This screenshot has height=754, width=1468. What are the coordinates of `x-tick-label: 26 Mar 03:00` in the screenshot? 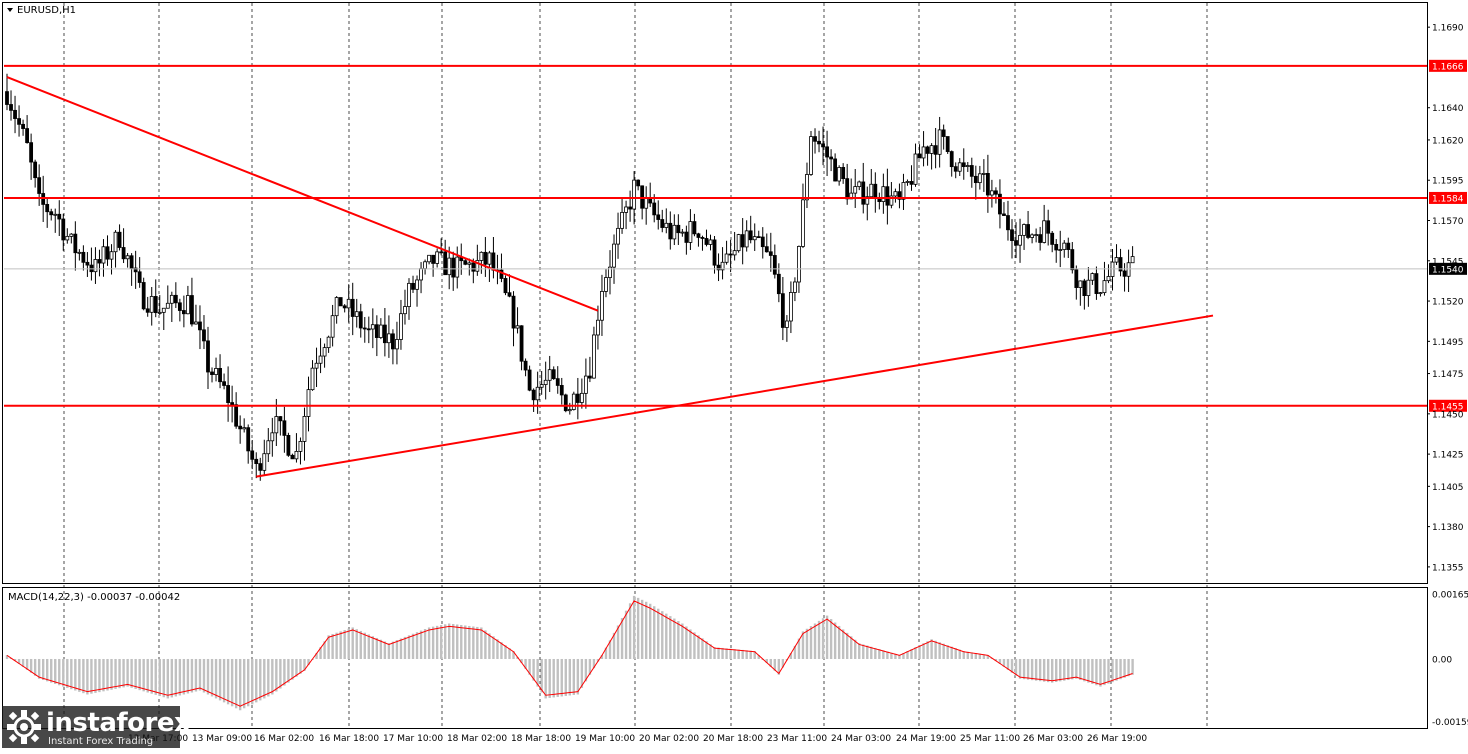 It's located at (1053, 739).